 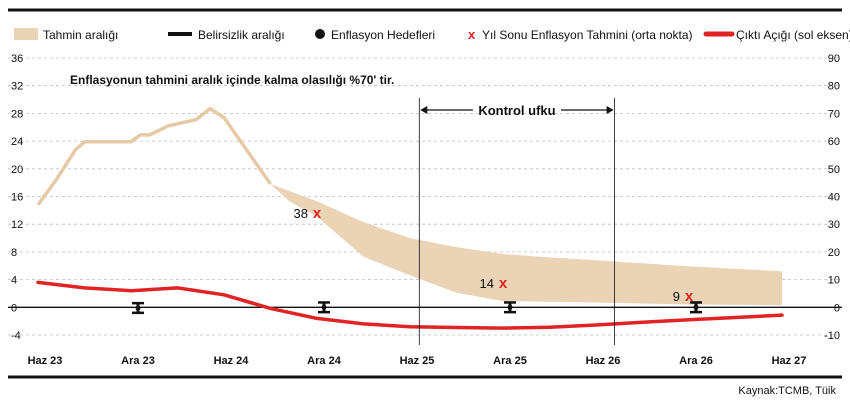 I want to click on y-axis-right: 90 80 70 60 50 40 30 20 10 0 -10, so click(x=832, y=197).